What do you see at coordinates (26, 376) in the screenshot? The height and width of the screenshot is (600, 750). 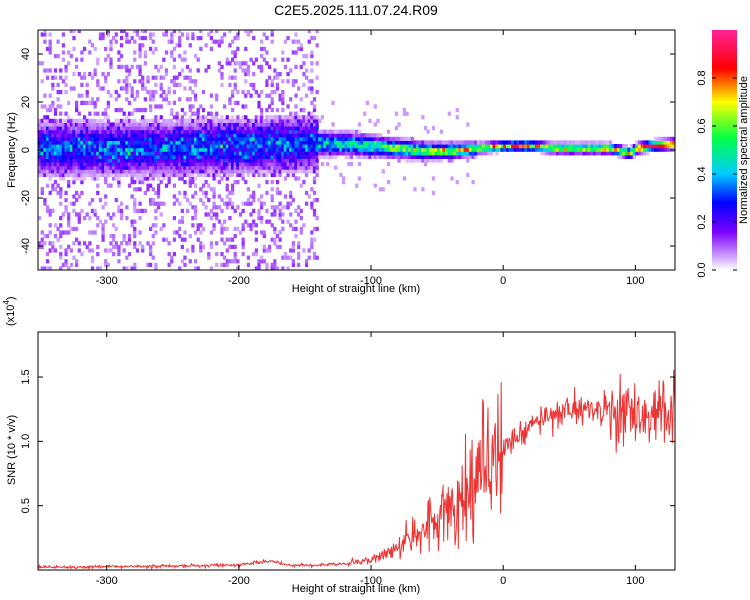 I see `bottom-y-tick-label: 1.5` at bounding box center [26, 376].